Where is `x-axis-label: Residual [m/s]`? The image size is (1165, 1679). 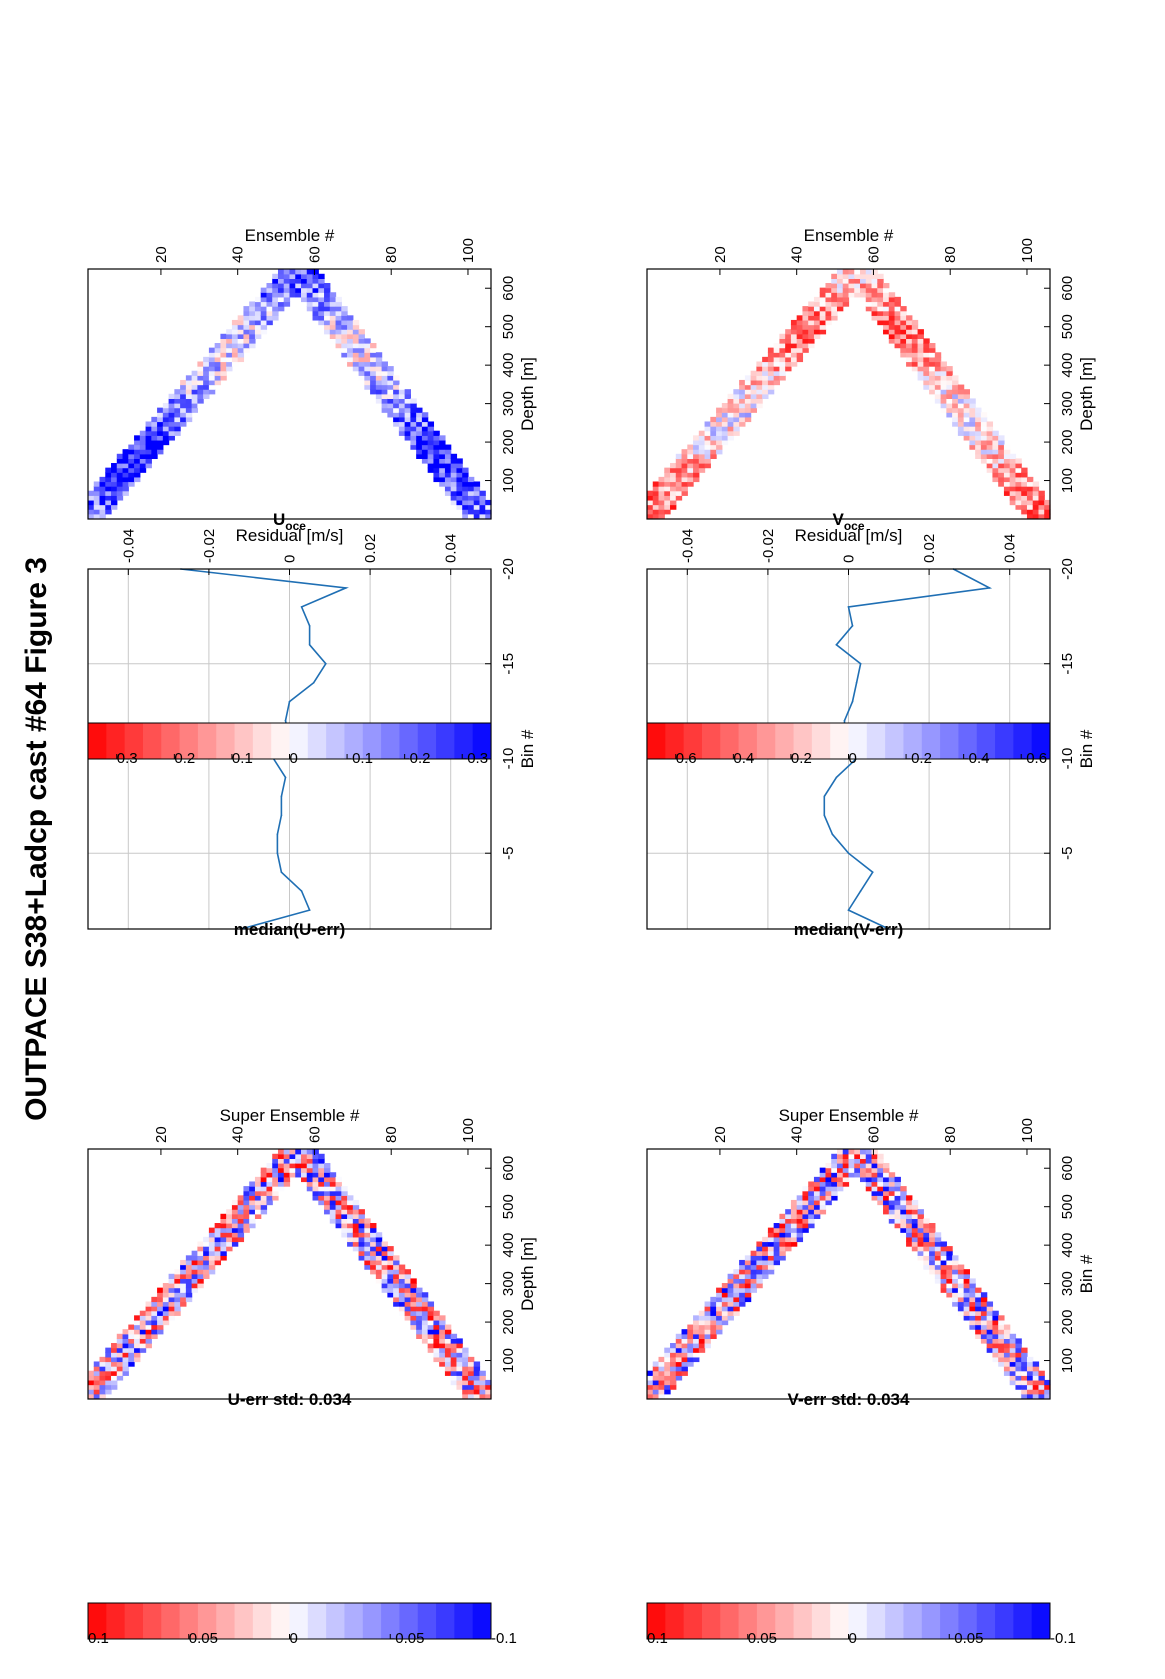 x-axis-label: Residual [m/s] is located at coordinates (290, 535).